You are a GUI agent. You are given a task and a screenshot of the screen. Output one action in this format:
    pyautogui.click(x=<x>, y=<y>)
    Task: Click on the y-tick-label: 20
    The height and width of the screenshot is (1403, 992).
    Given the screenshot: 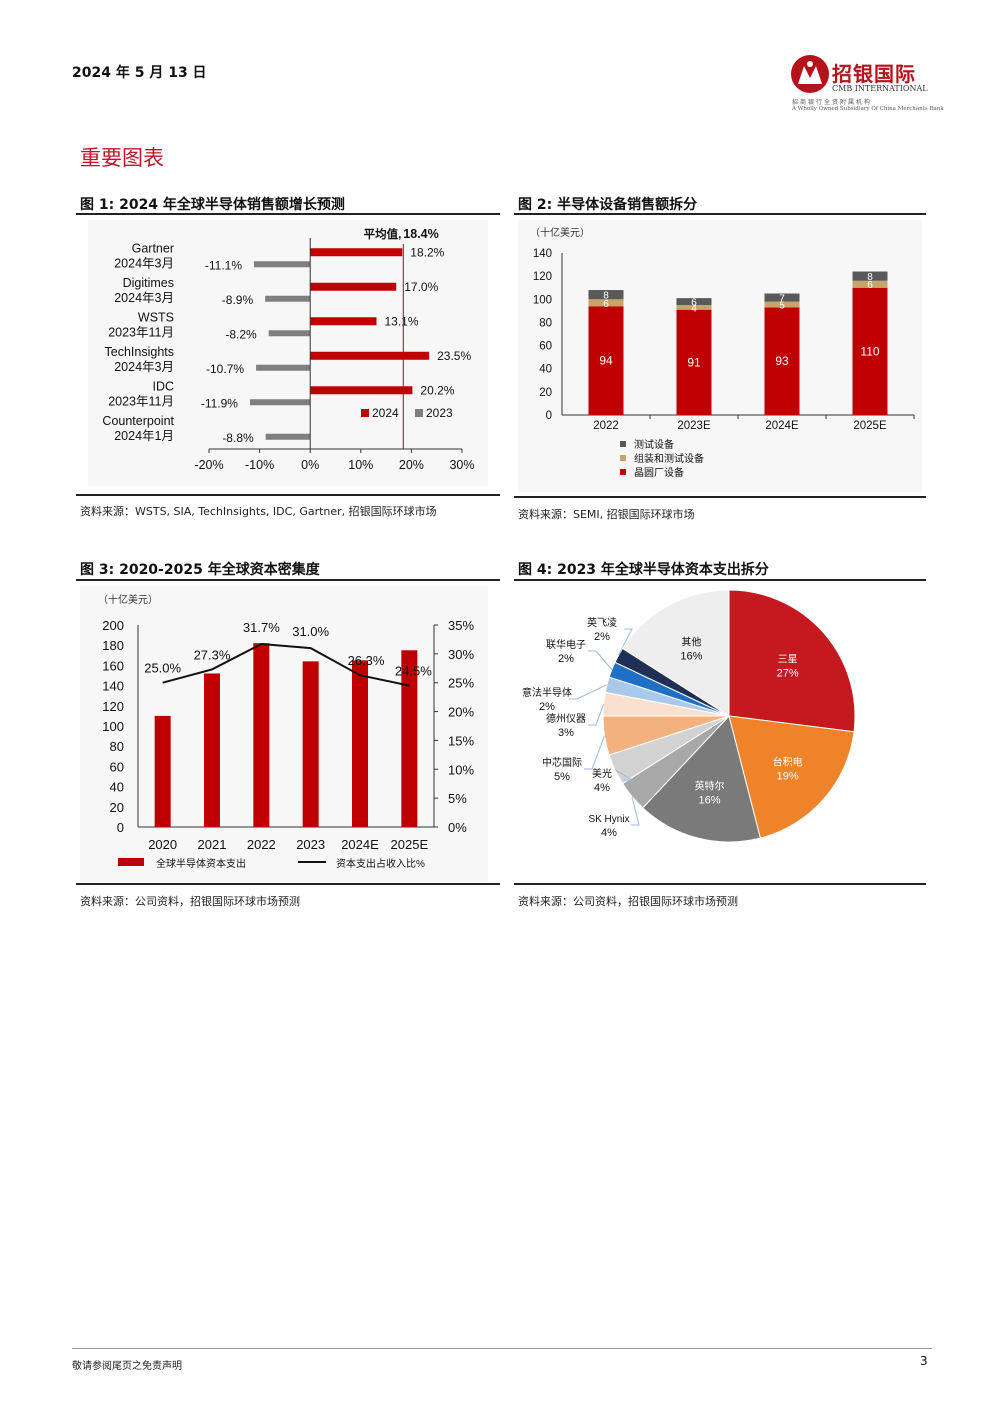 What is the action you would take?
    pyautogui.click(x=545, y=393)
    